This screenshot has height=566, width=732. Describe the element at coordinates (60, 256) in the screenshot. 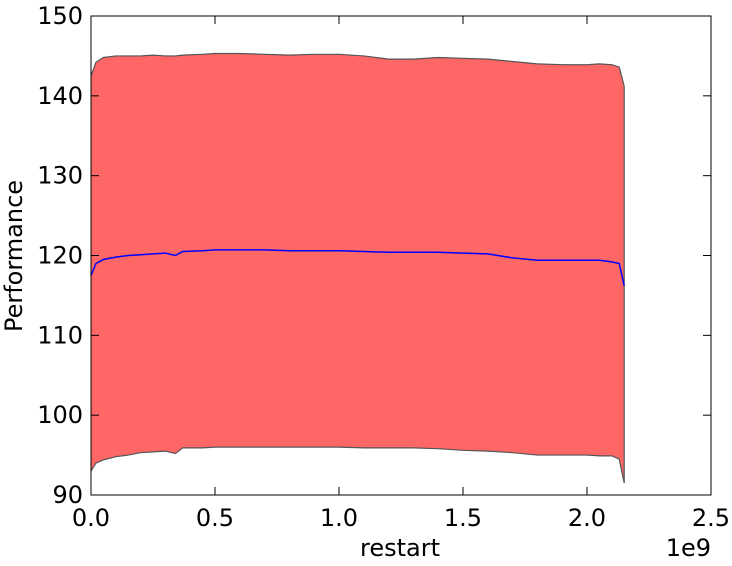

I see `y-tick-label: 120` at that location.